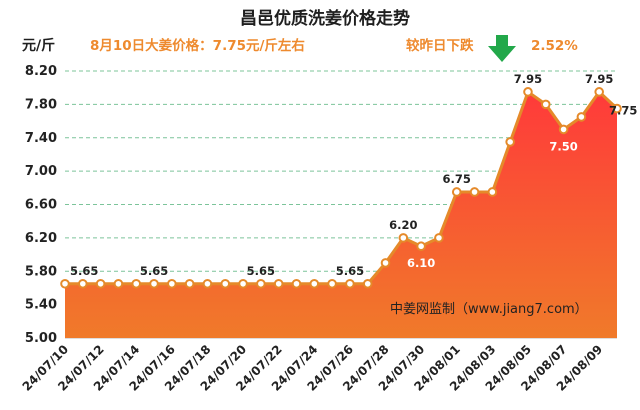 The image size is (640, 410). I want to click on chart-title: 昌邑优质洗姜价格走势, so click(325, 18).